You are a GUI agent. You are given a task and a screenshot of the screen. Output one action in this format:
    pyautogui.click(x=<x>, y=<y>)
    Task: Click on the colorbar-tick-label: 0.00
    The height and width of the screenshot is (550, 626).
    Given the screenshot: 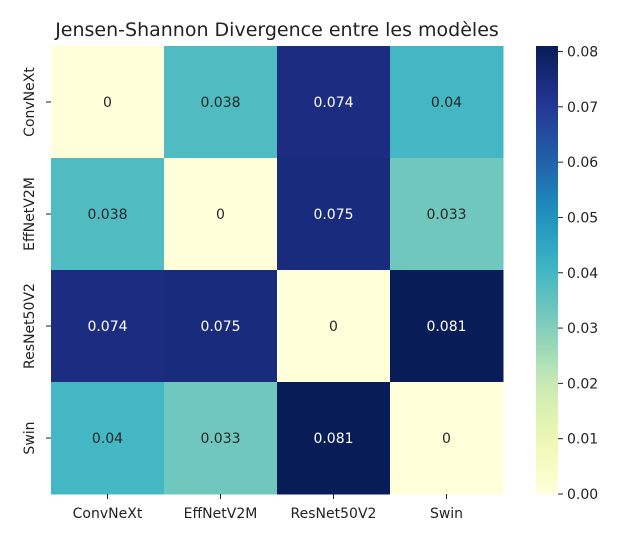 What is the action you would take?
    pyautogui.click(x=582, y=495)
    